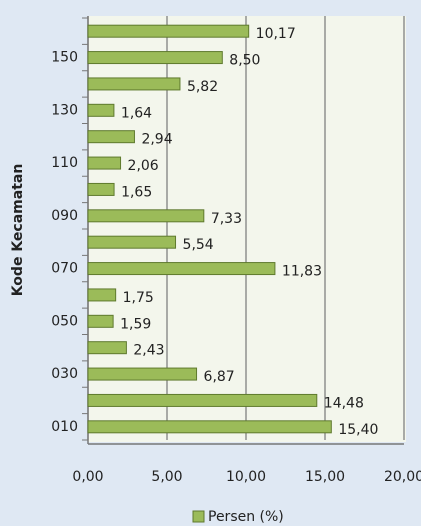 Image resolution: width=421 pixels, height=526 pixels. Describe the element at coordinates (143, 166) in the screenshot. I see `value-label: 2,06` at that location.